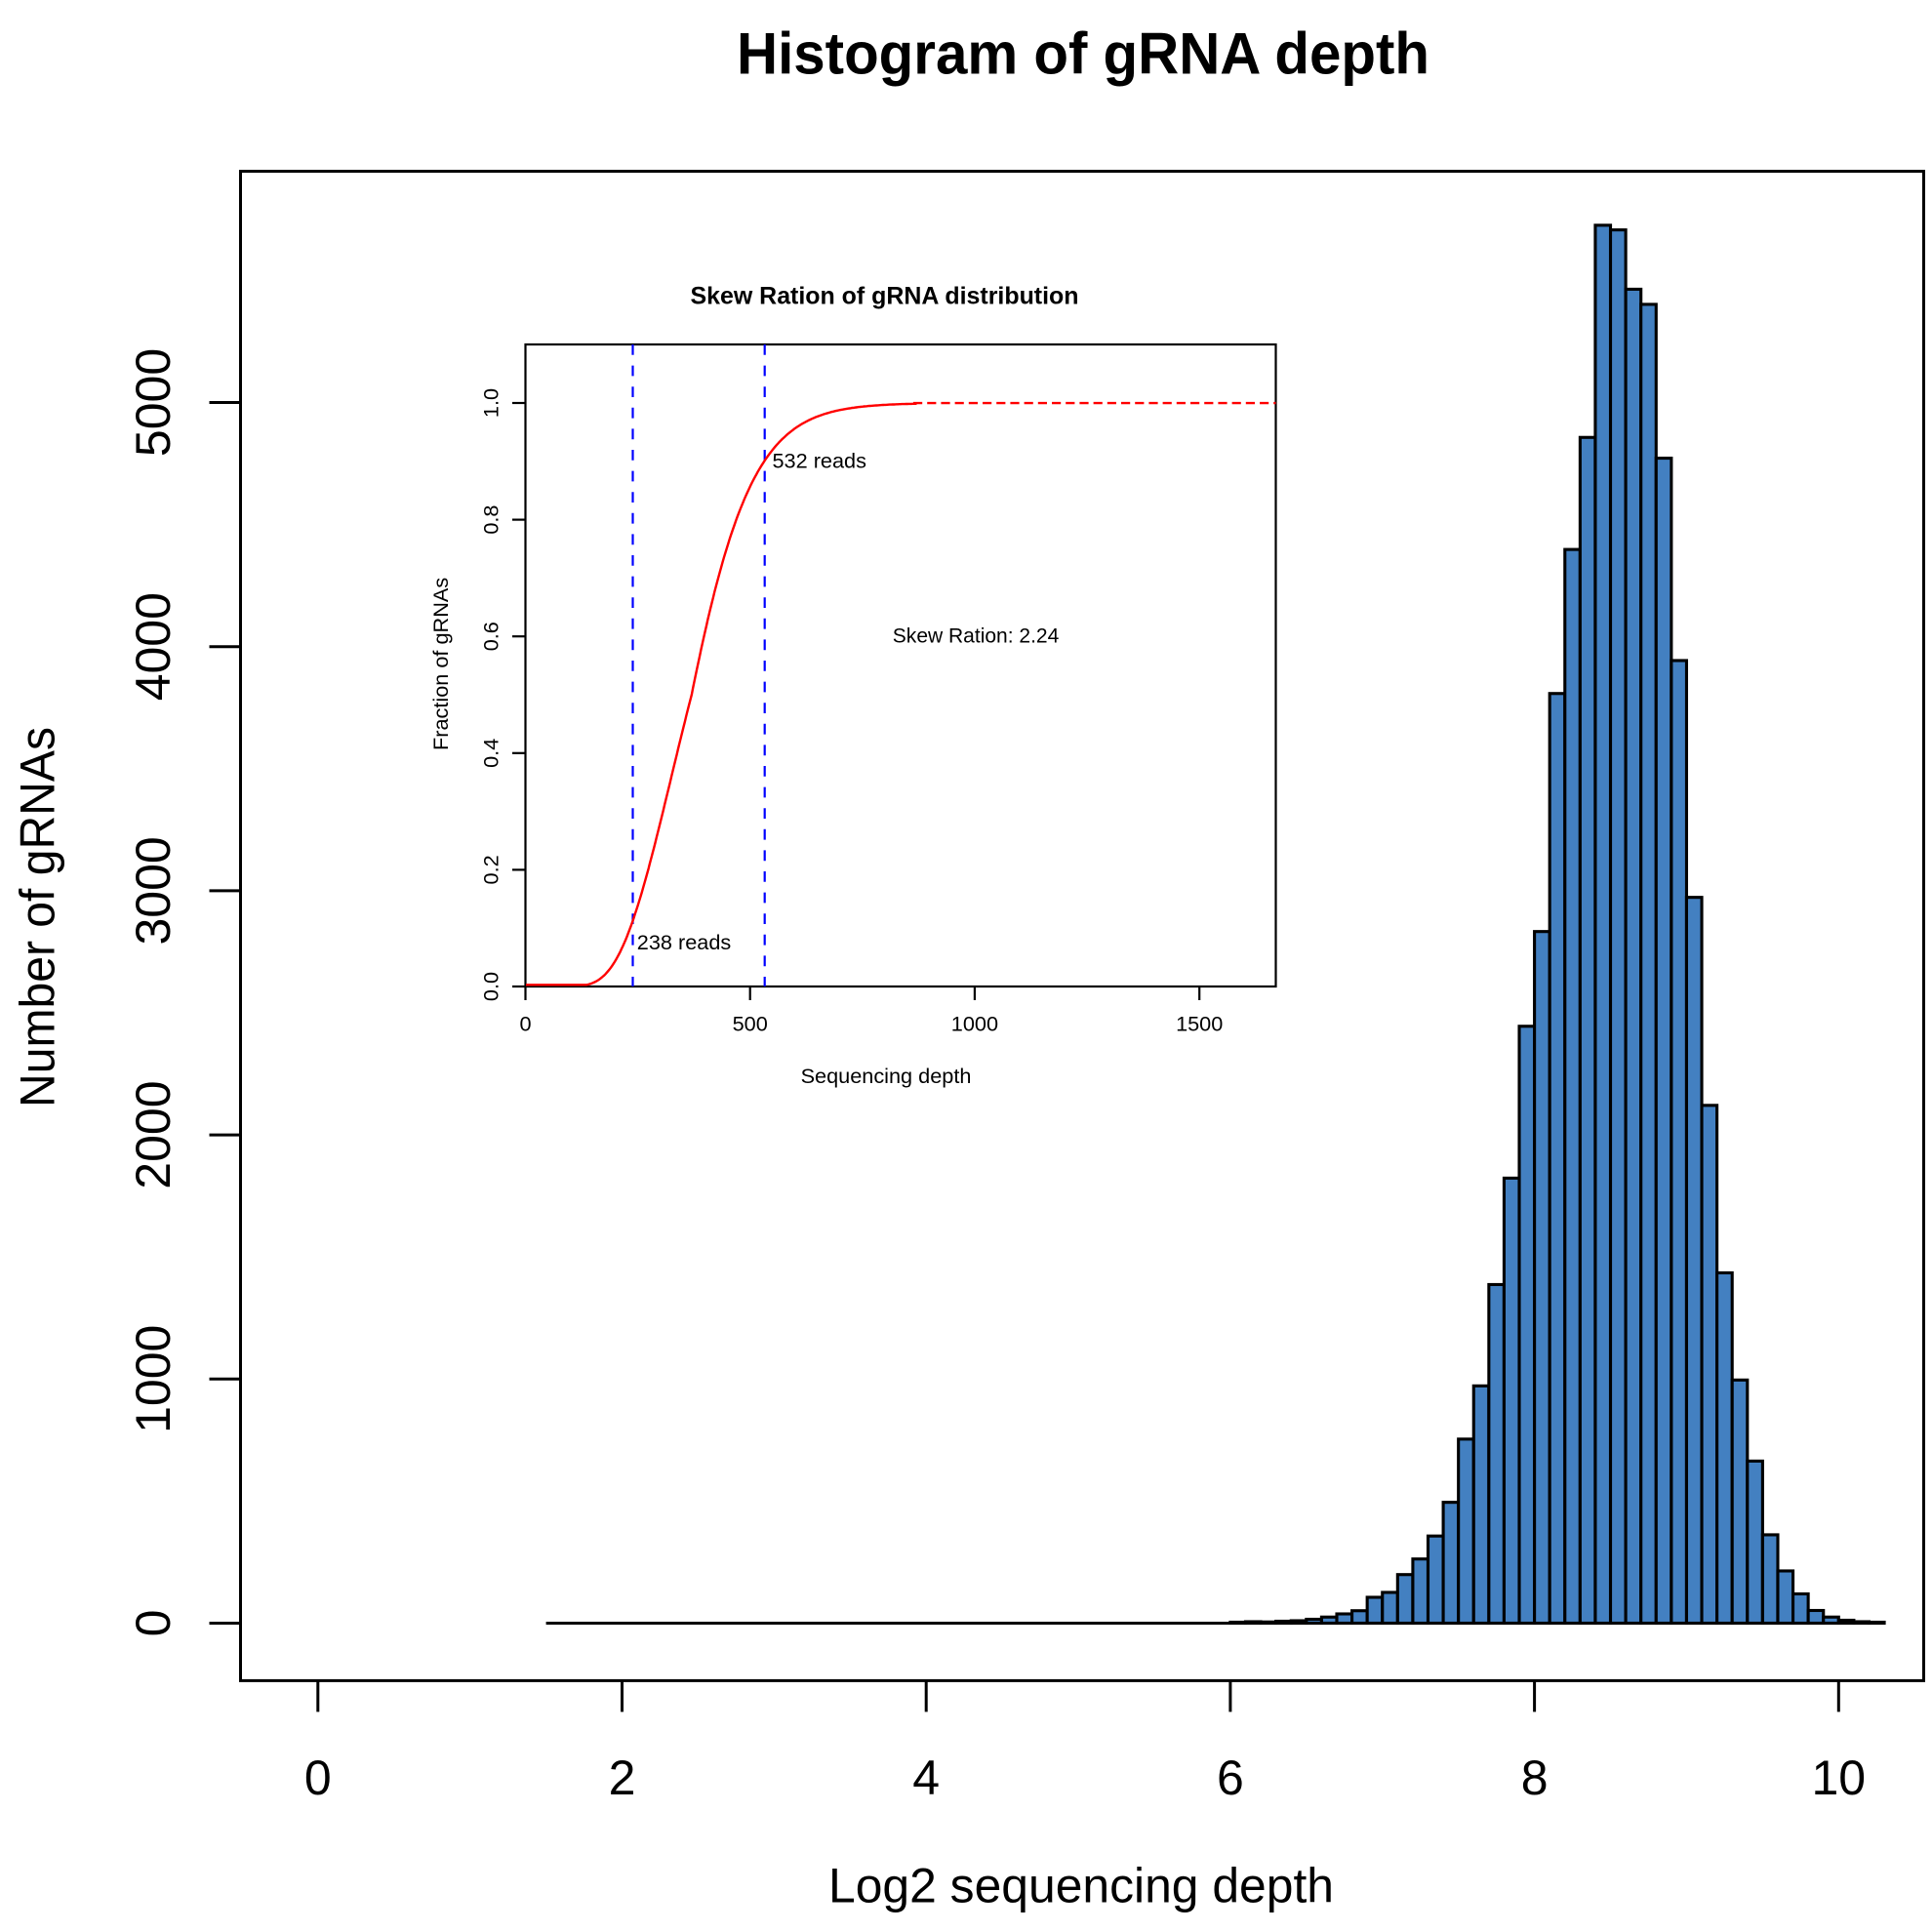 This screenshot has height=1932, width=1932. I want to click on svg-text: 6, so click(1230, 1778).